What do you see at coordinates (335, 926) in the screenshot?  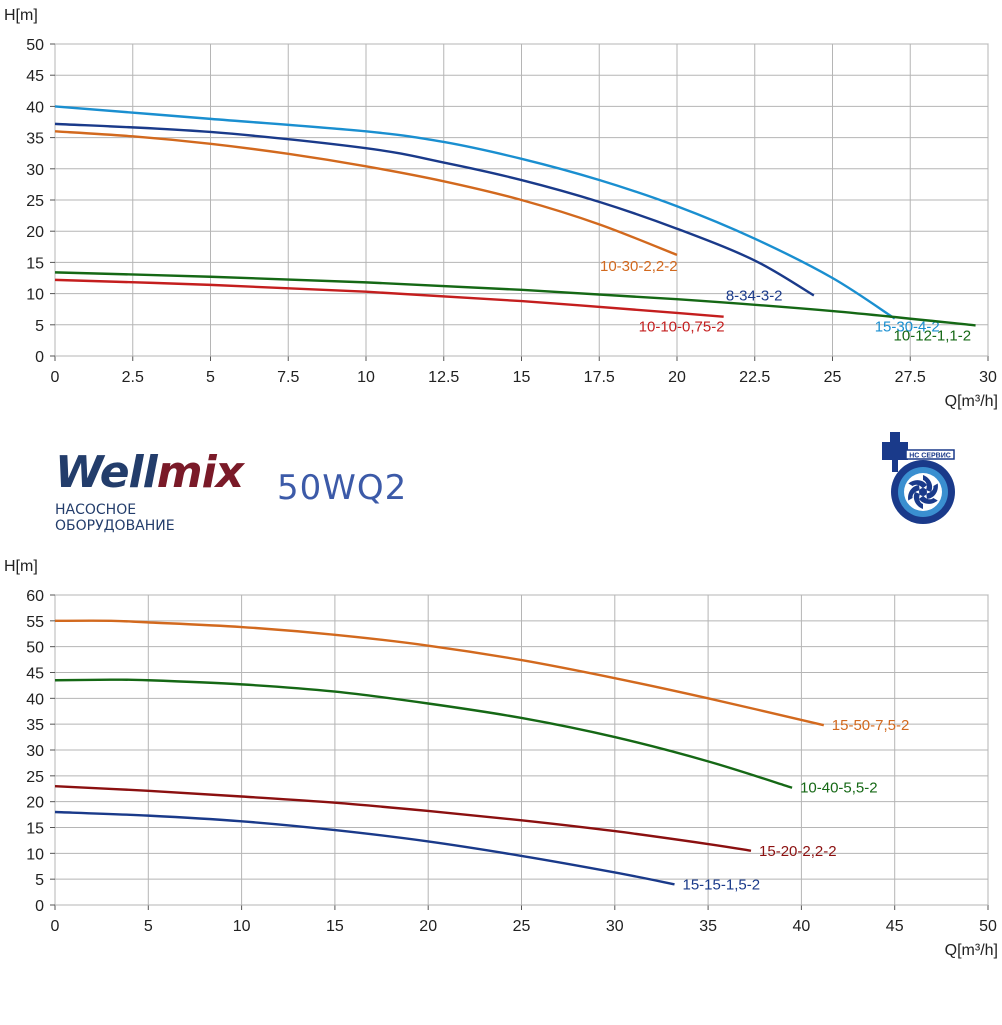 I see `chart2-x-tick-label: 15` at bounding box center [335, 926].